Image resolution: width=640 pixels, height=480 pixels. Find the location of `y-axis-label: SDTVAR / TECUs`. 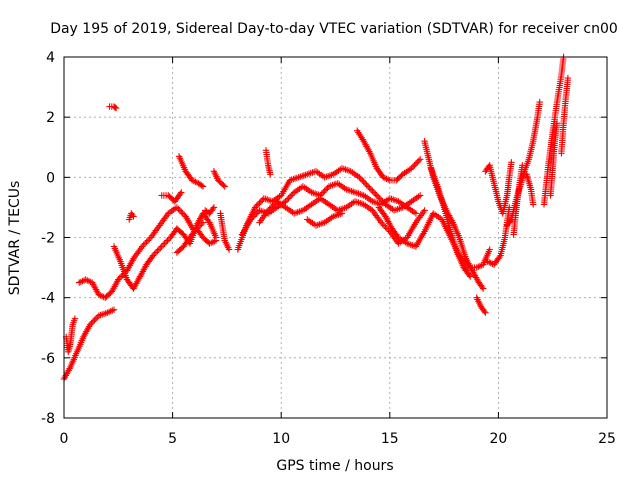

y-axis-label: SDTVAR / TECUs is located at coordinates (15, 238).